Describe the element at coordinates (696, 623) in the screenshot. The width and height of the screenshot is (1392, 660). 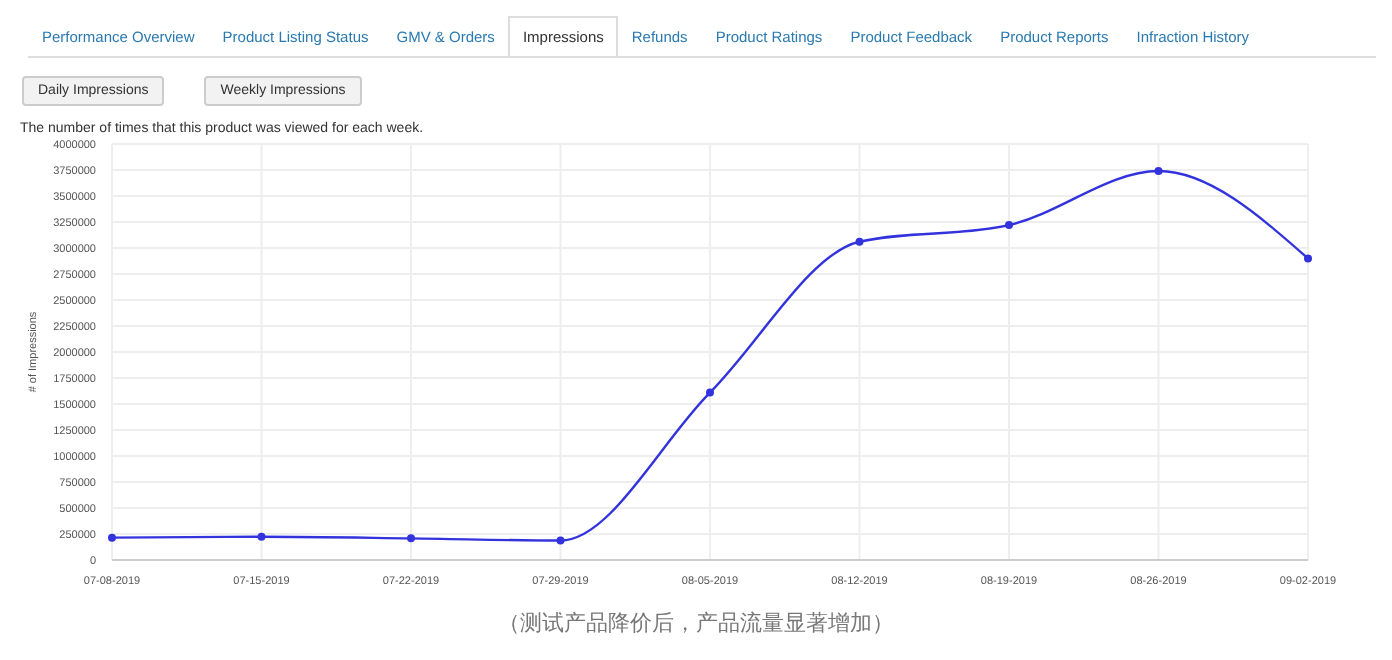
I see `text: （测试产品降价后，产品流量显著增加）` at that location.